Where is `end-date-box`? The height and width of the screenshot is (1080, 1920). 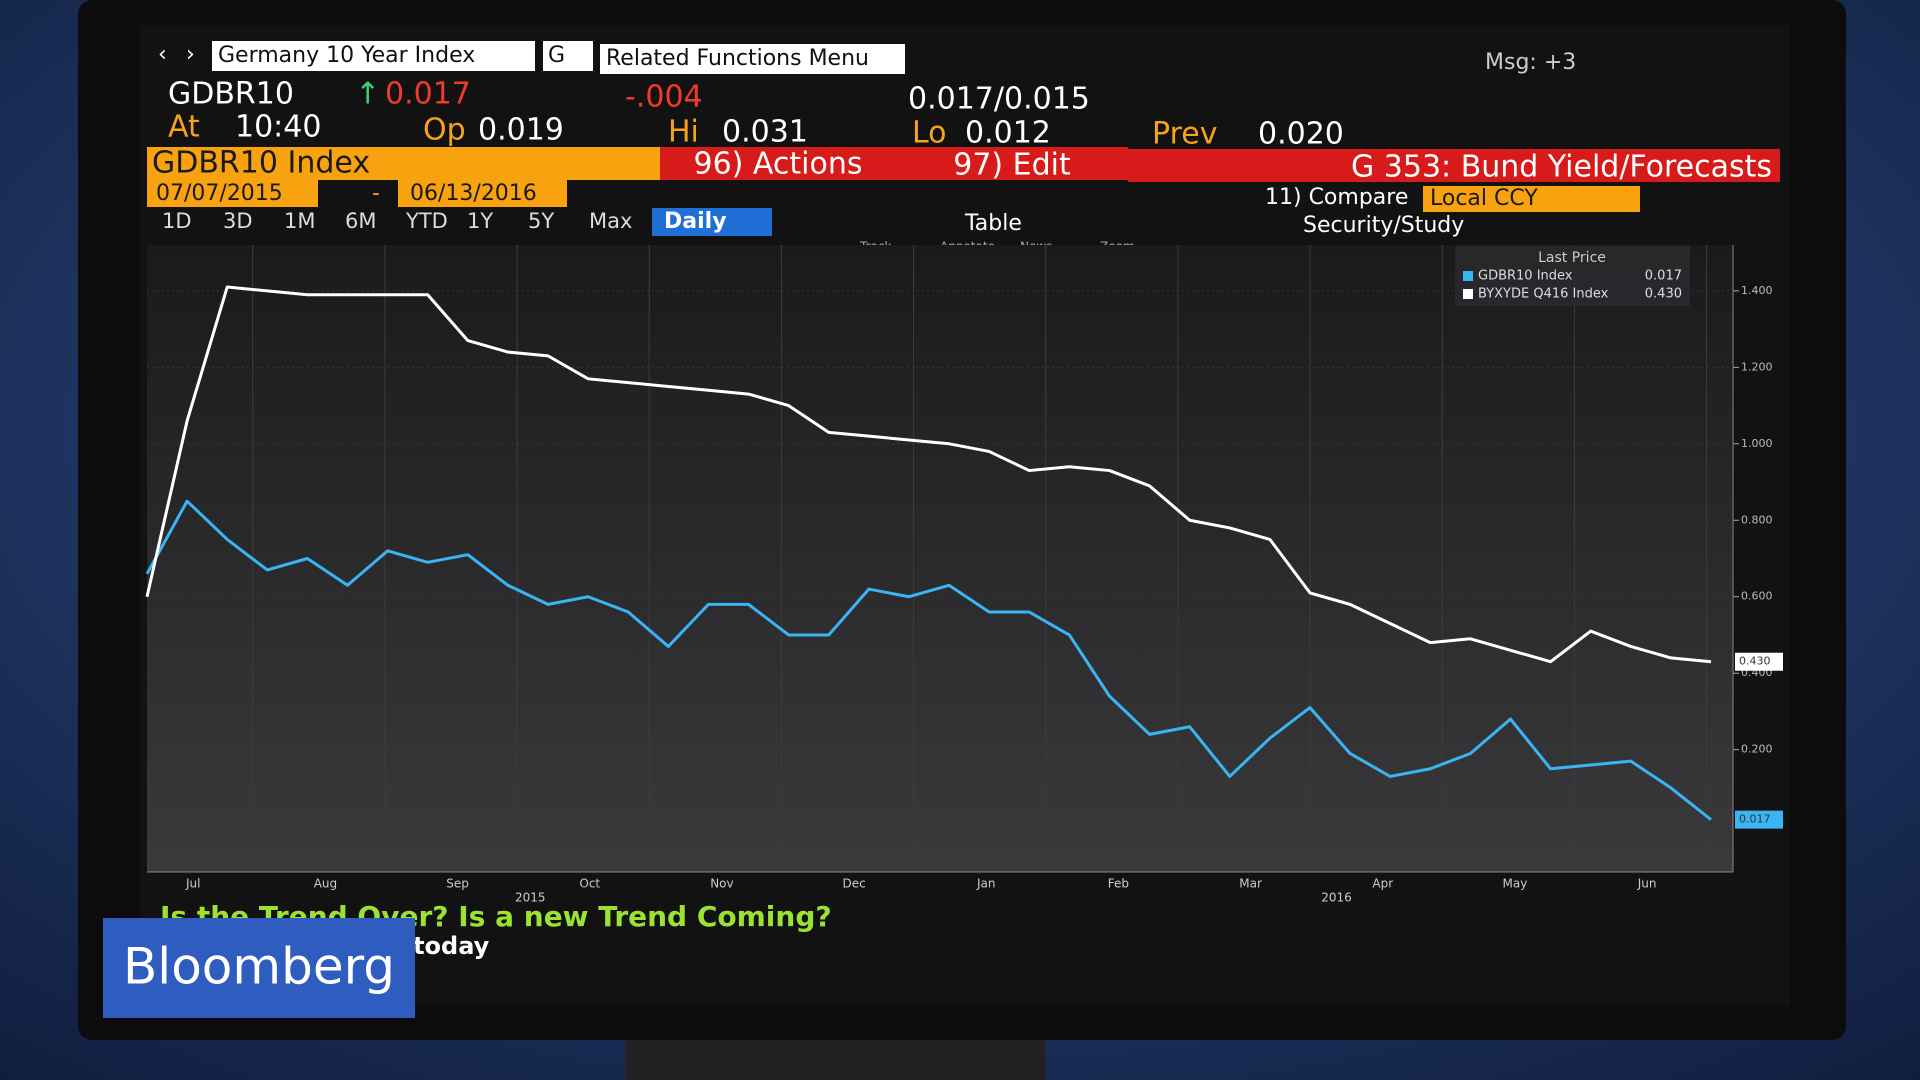
end-date-box is located at coordinates (482, 193).